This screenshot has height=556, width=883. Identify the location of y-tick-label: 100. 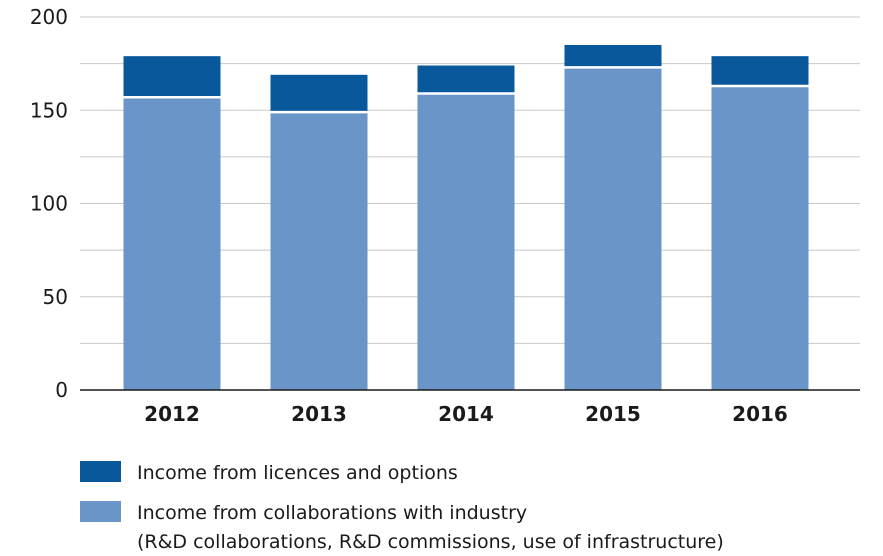
(49, 204).